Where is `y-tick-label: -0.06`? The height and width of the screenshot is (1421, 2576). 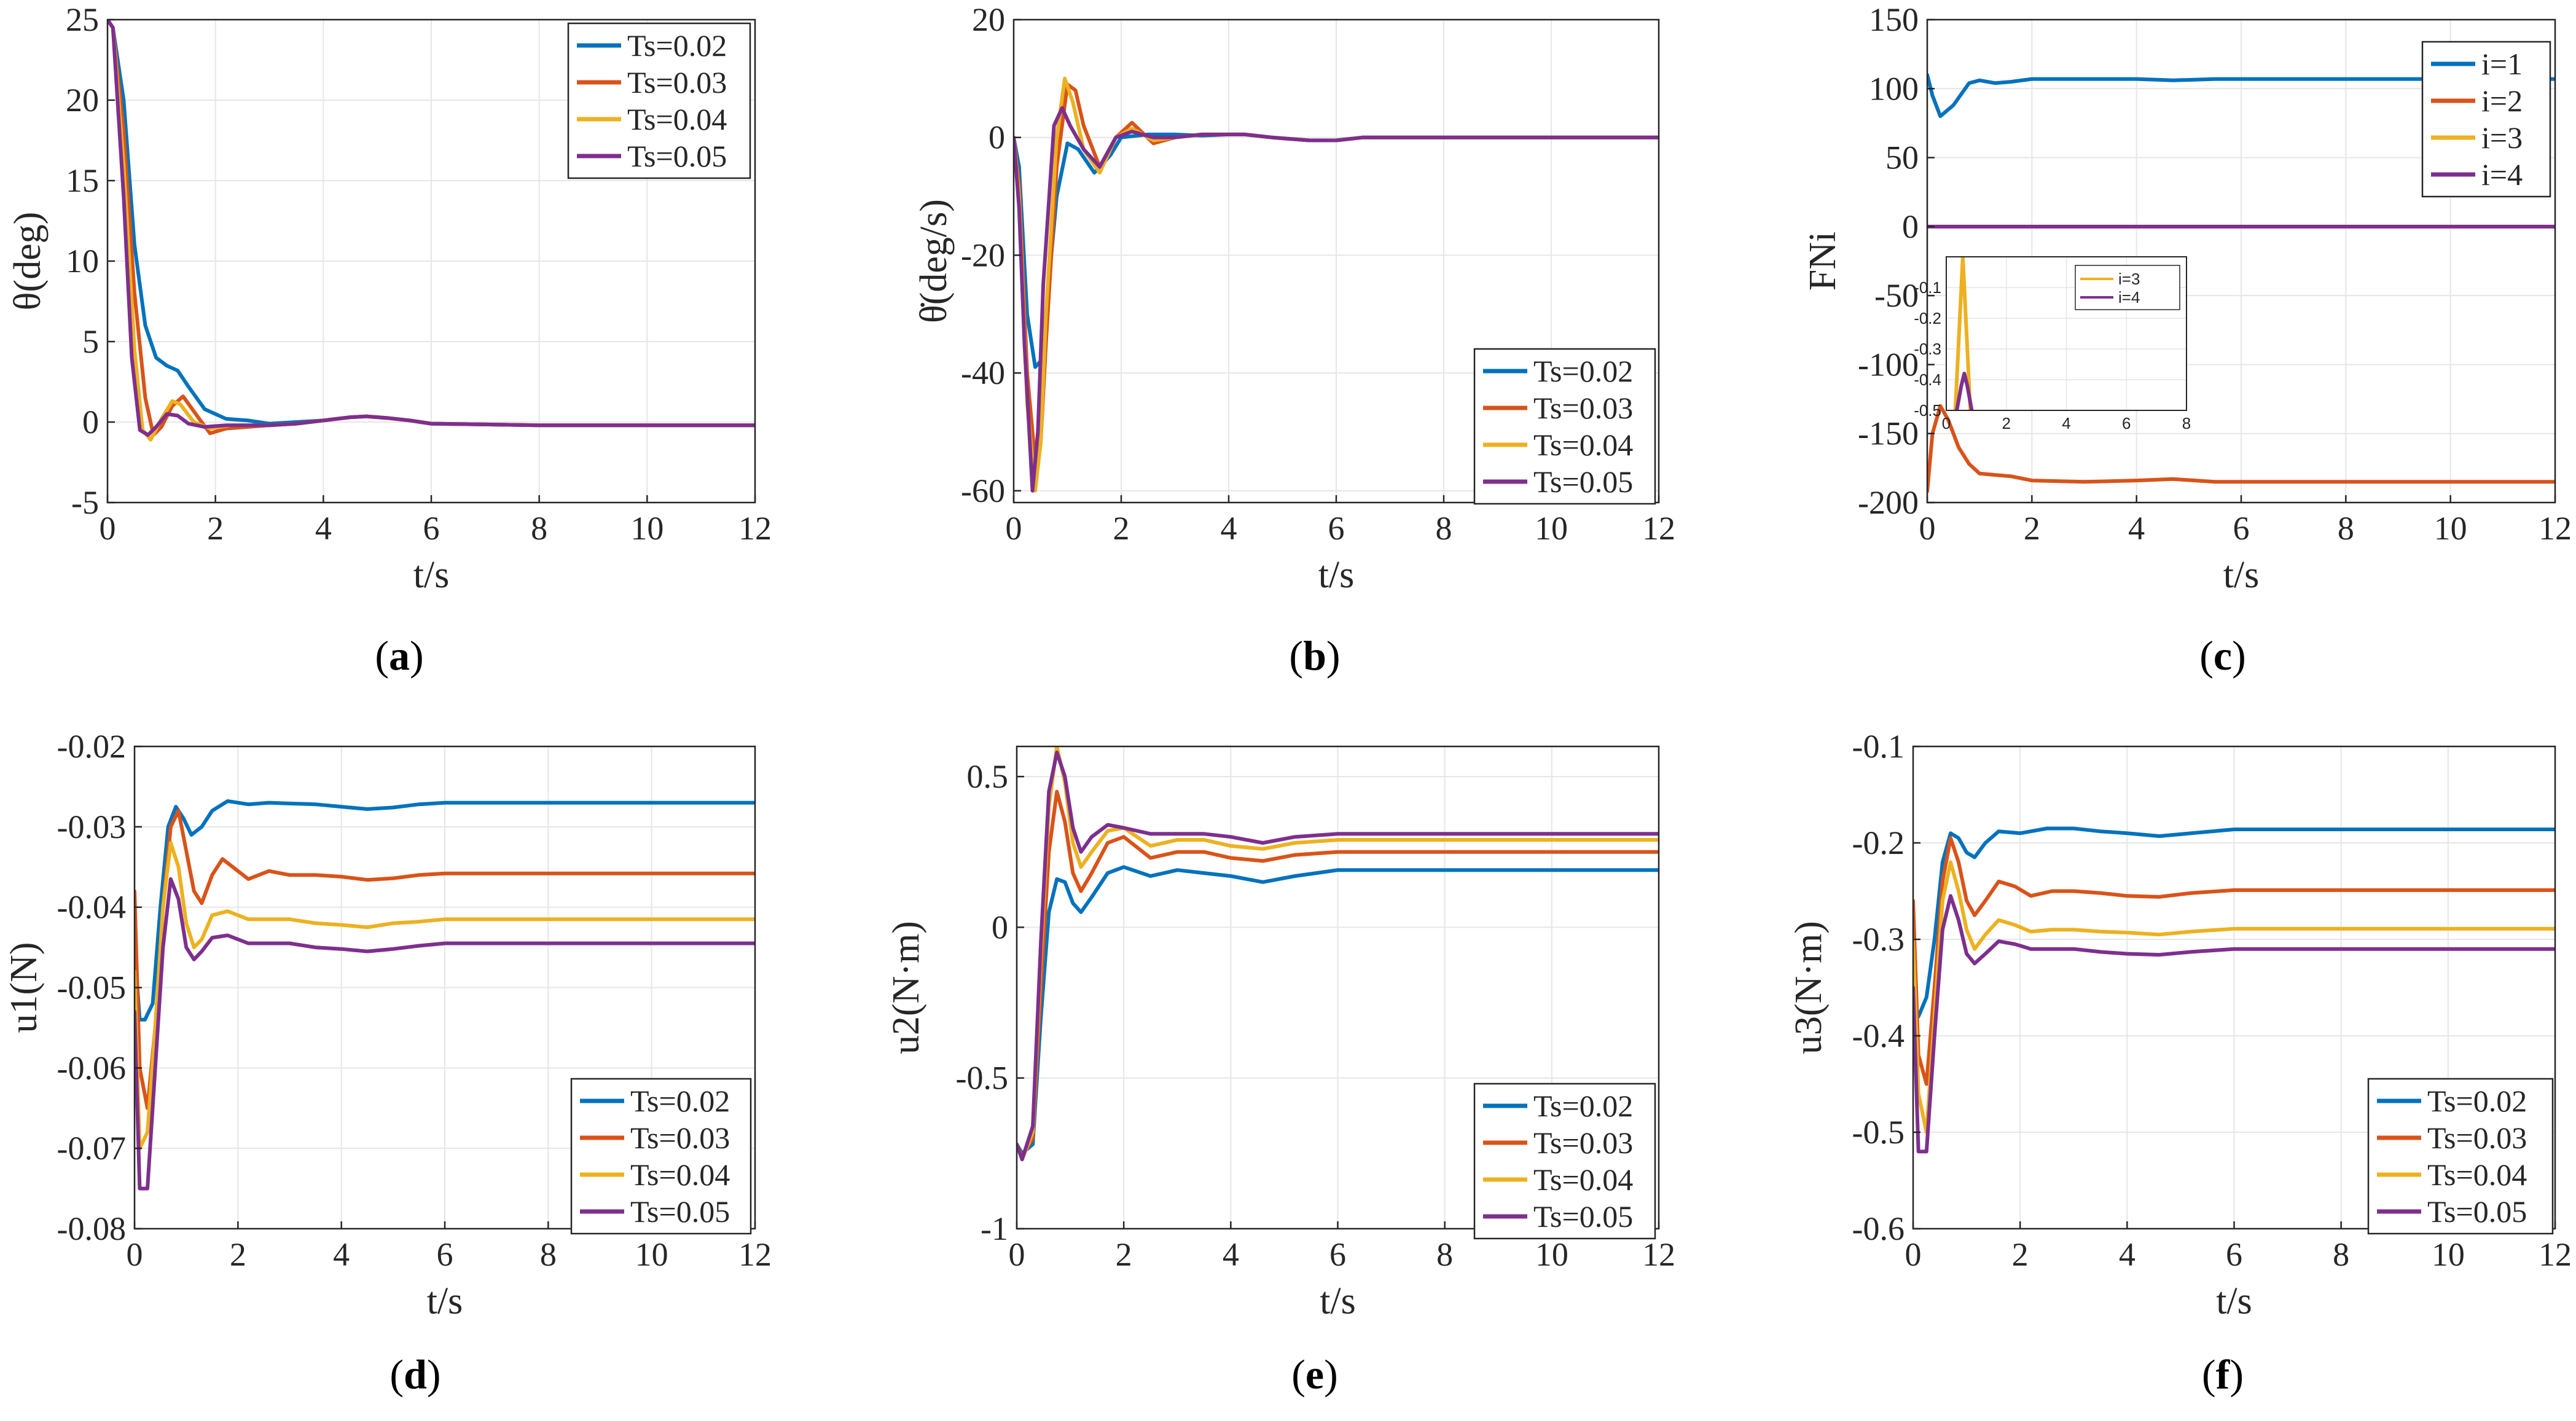 y-tick-label: -0.06 is located at coordinates (92, 1067).